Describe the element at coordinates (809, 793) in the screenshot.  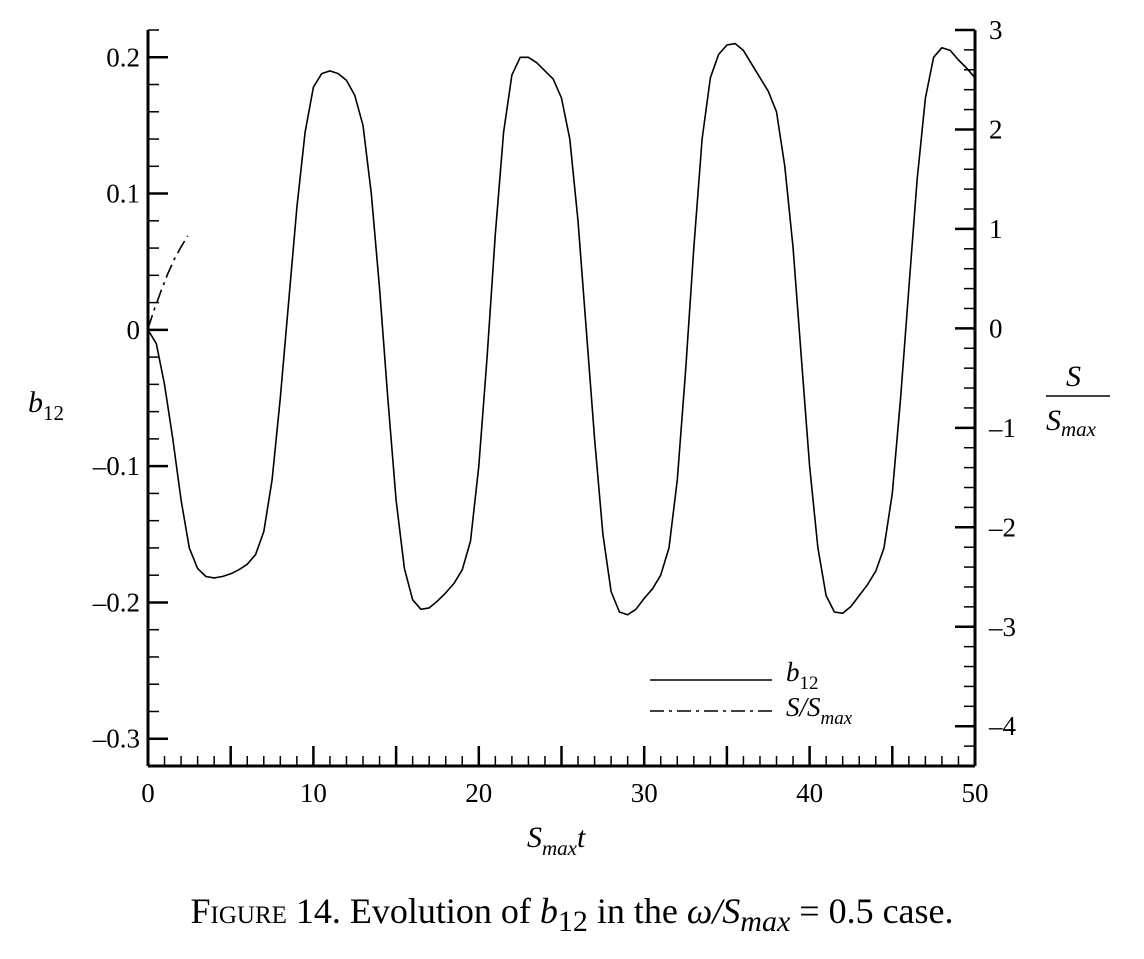
I see `x-tick-label: 40` at that location.